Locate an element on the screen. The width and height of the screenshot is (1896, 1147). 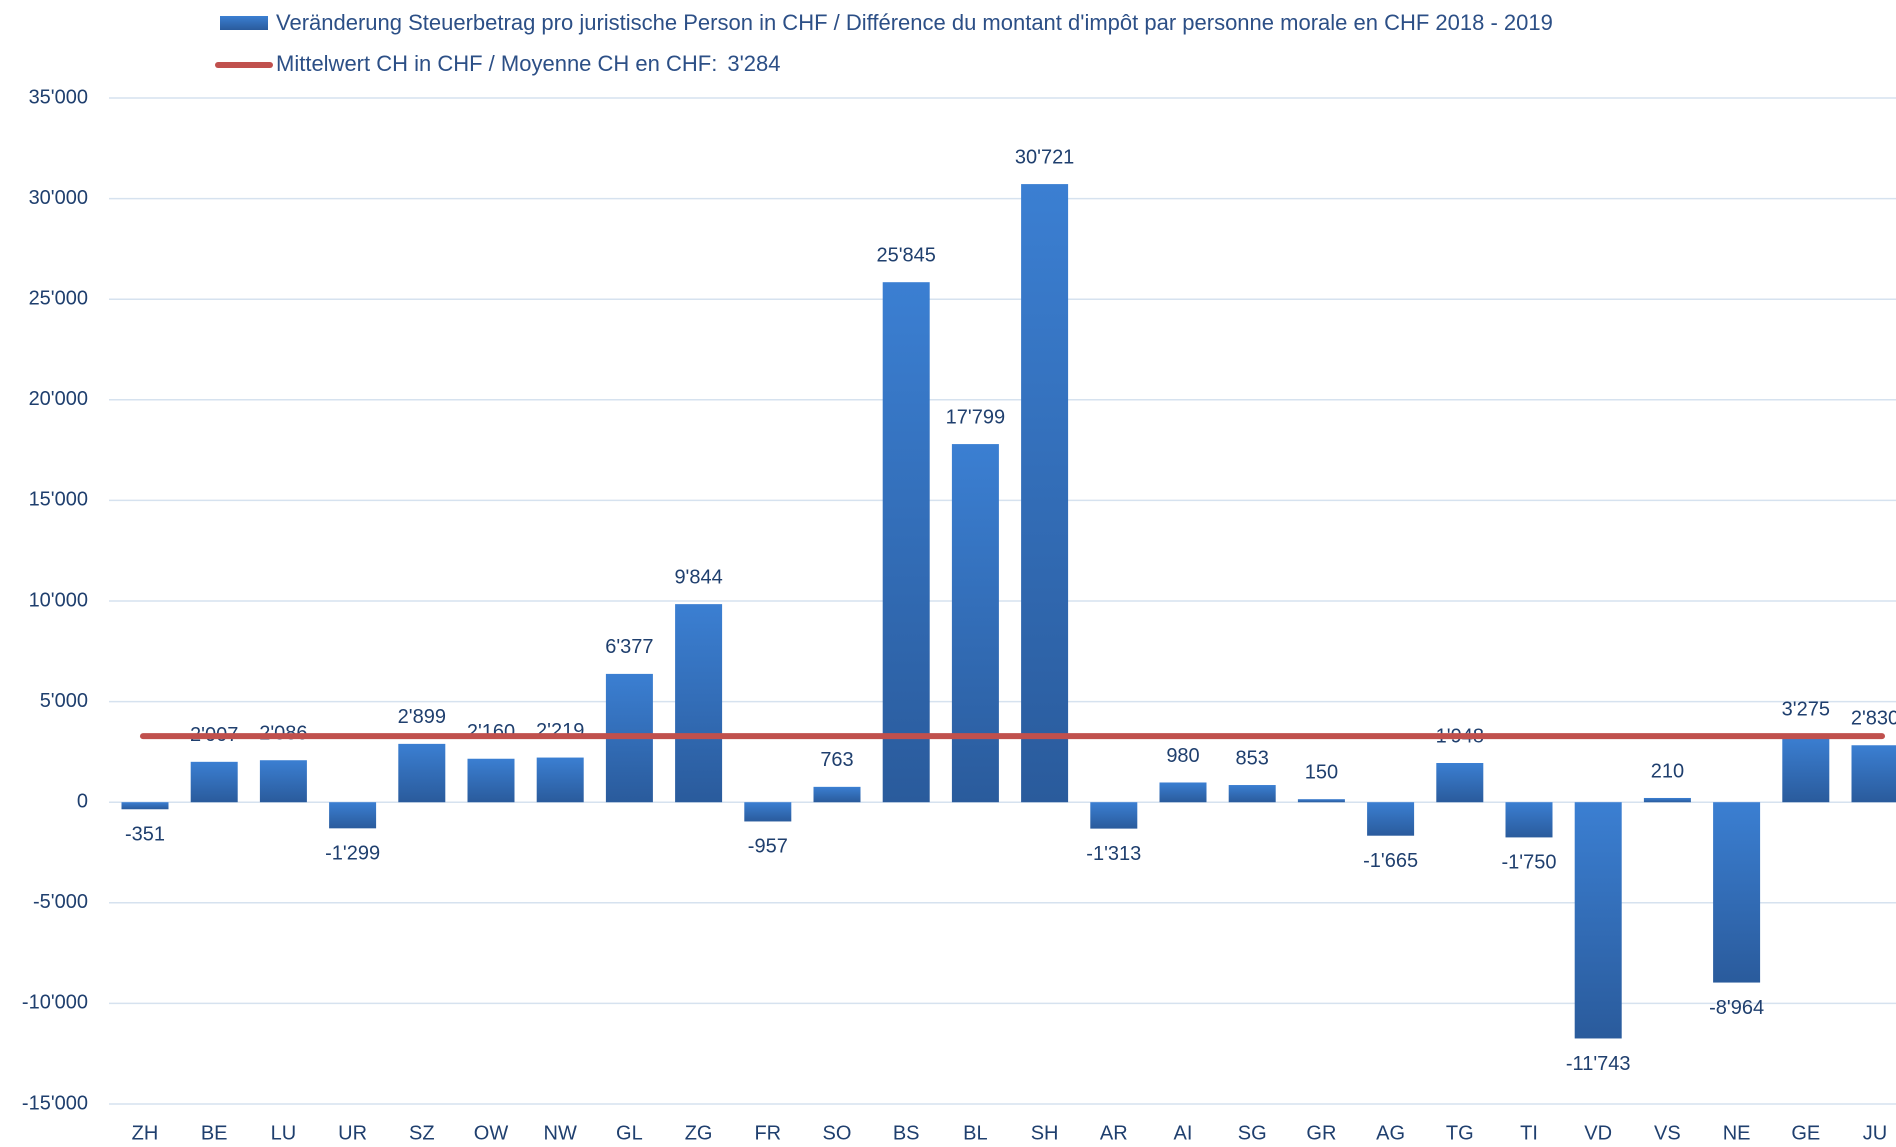
x-tick-label: FR is located at coordinates (767, 1133).